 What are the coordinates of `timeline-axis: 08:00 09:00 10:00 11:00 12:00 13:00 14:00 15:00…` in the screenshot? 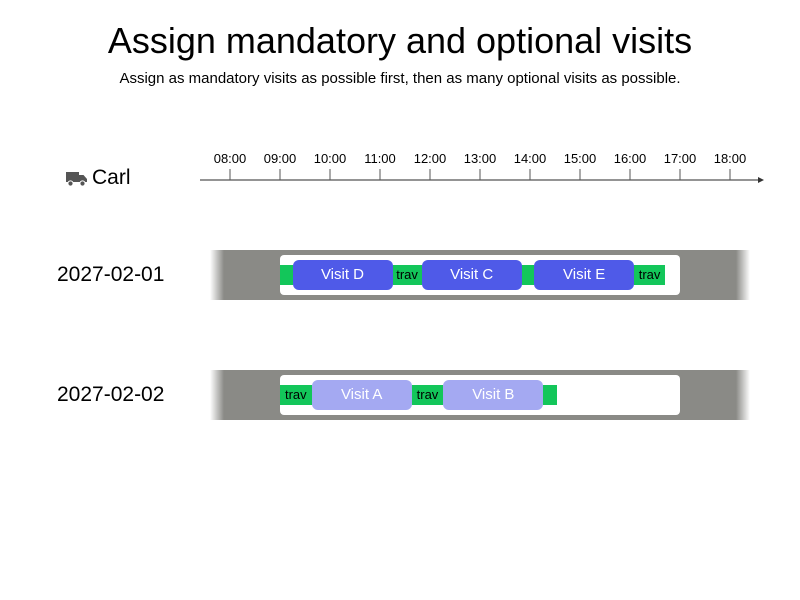 It's located at (482, 167).